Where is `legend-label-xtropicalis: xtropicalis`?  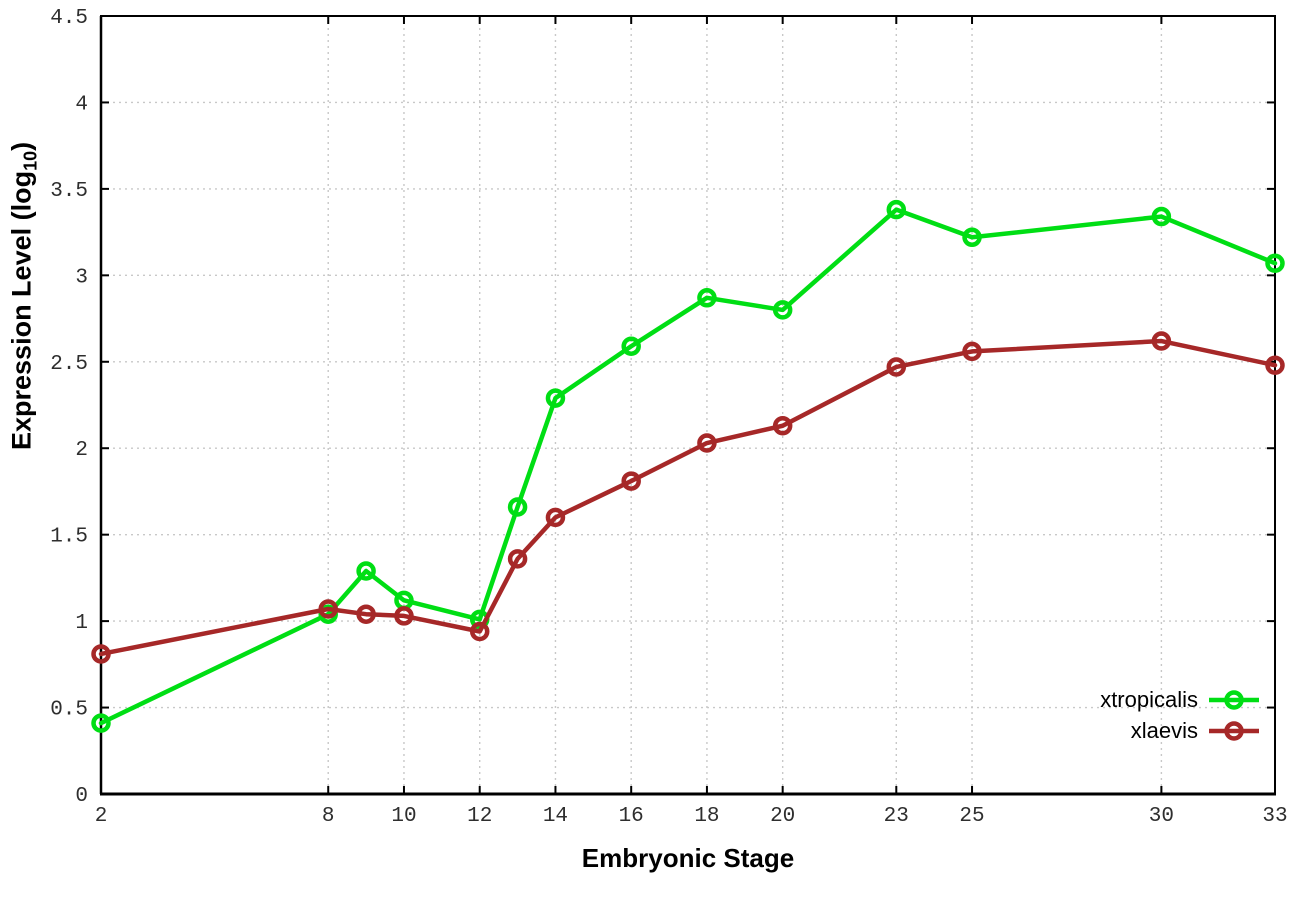 legend-label-xtropicalis: xtropicalis is located at coordinates (1149, 699).